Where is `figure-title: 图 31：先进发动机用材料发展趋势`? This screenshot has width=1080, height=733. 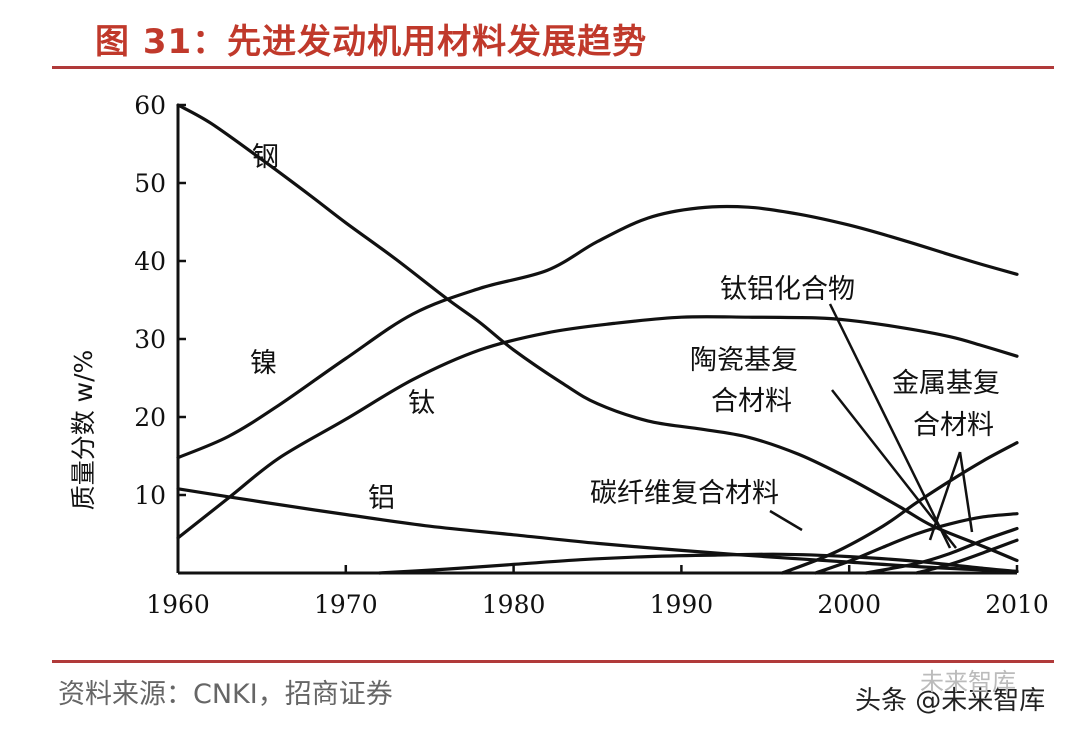
figure-title: 图 31：先进发动机用材料发展趋势 is located at coordinates (371, 42).